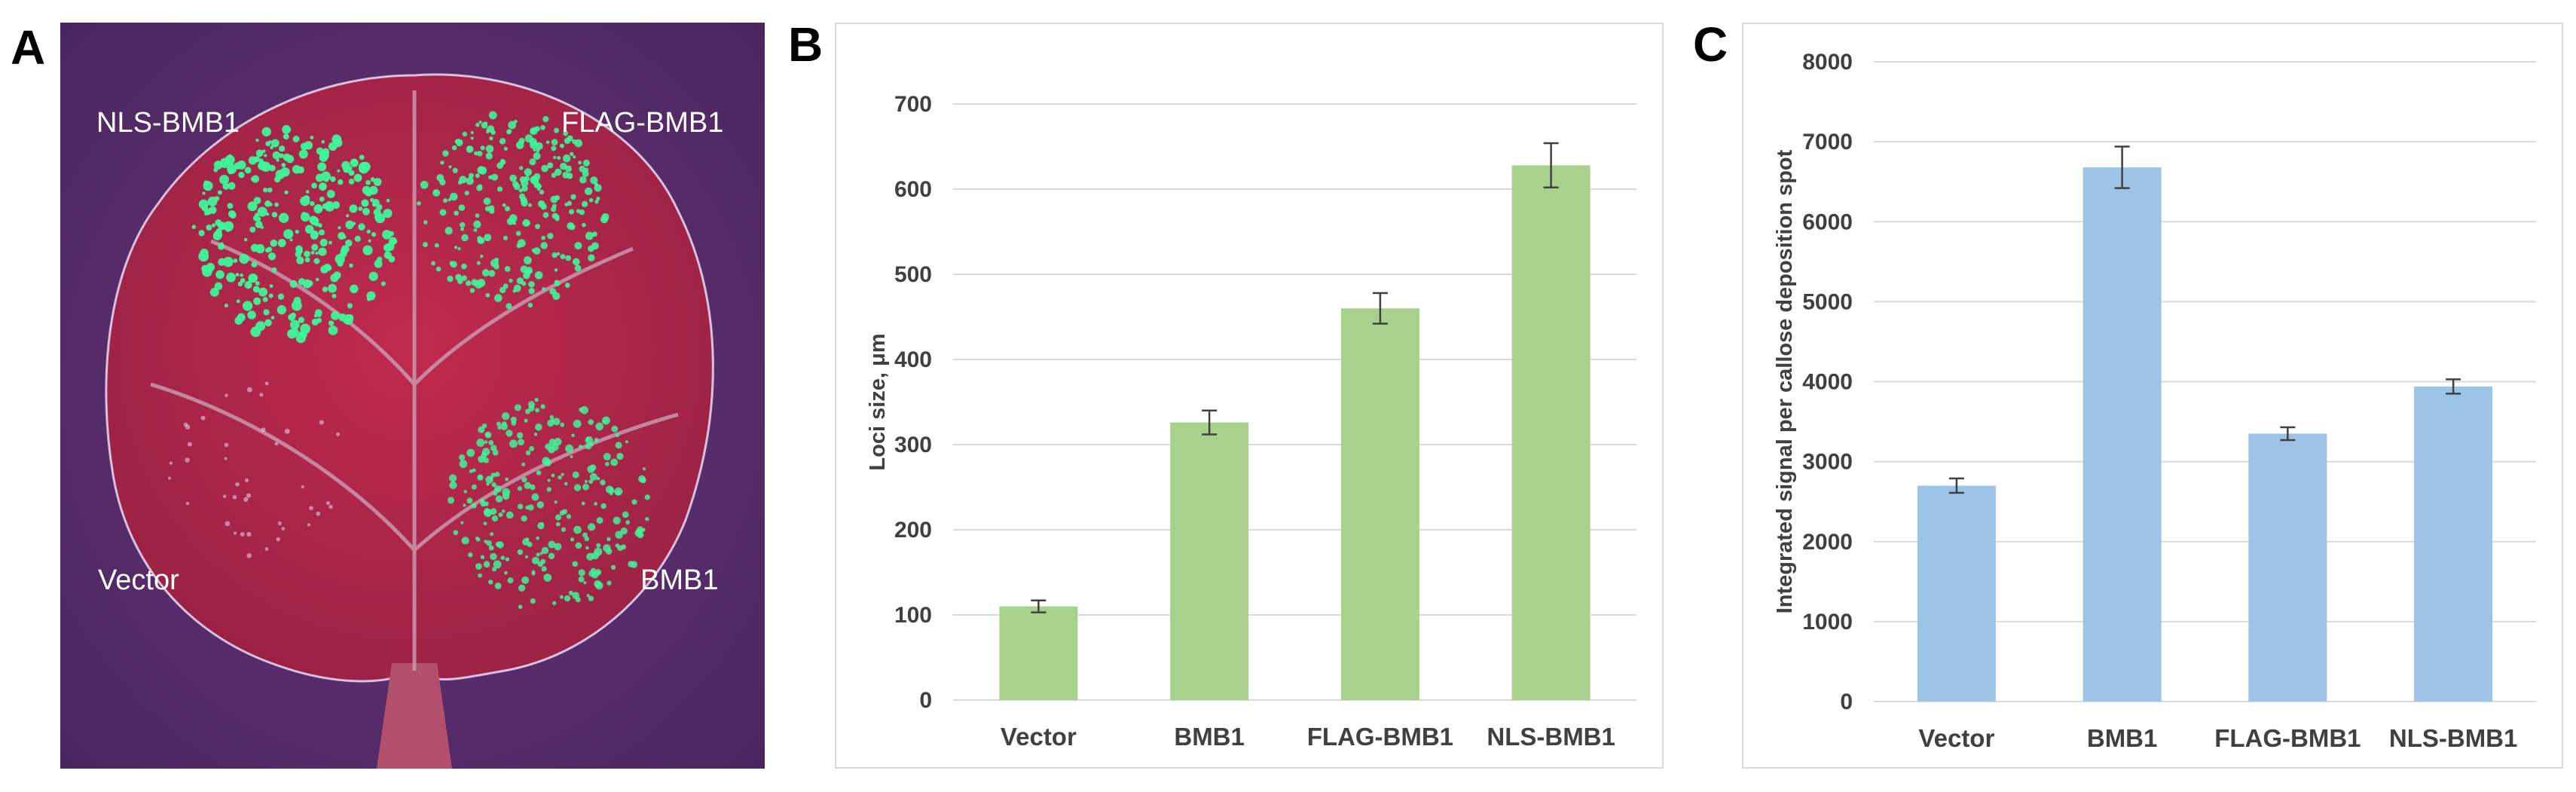 This screenshot has height=792, width=2576. Describe the element at coordinates (1846, 702) in the screenshot. I see `y-tick-label: 0` at that location.